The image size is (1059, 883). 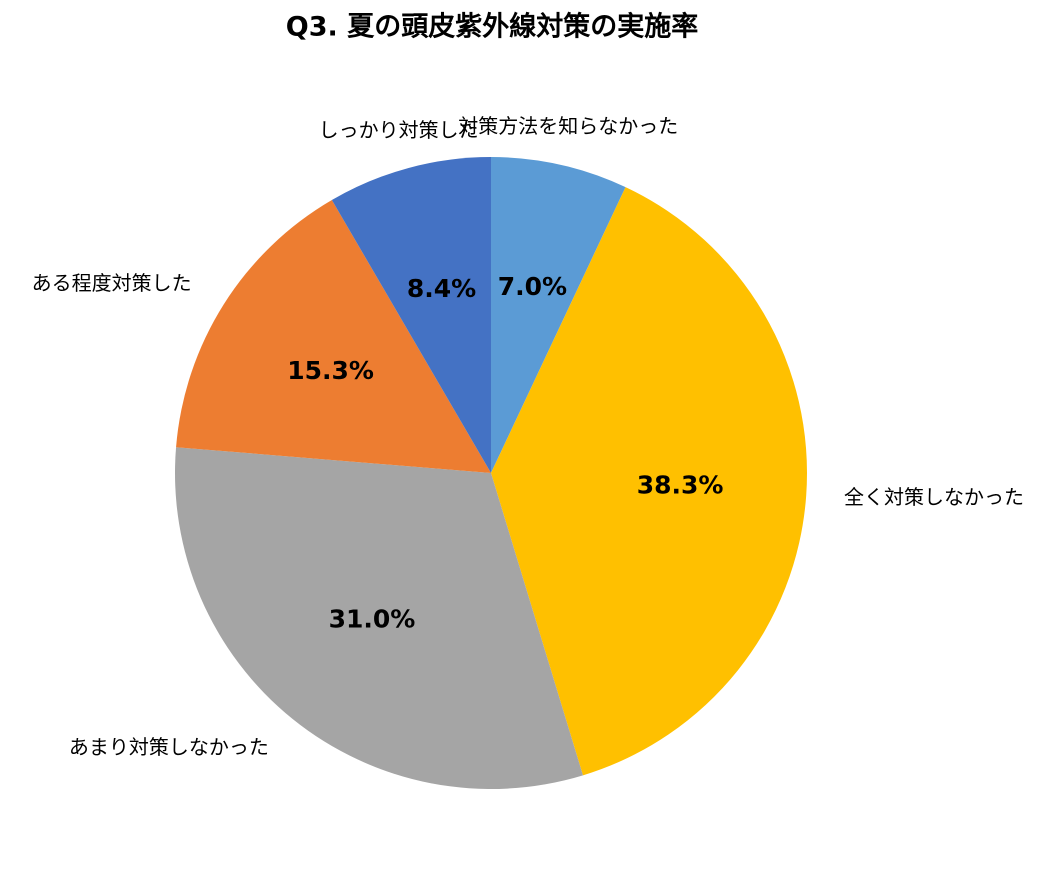 I want to click on value-label: 7.0%, so click(x=532, y=286).